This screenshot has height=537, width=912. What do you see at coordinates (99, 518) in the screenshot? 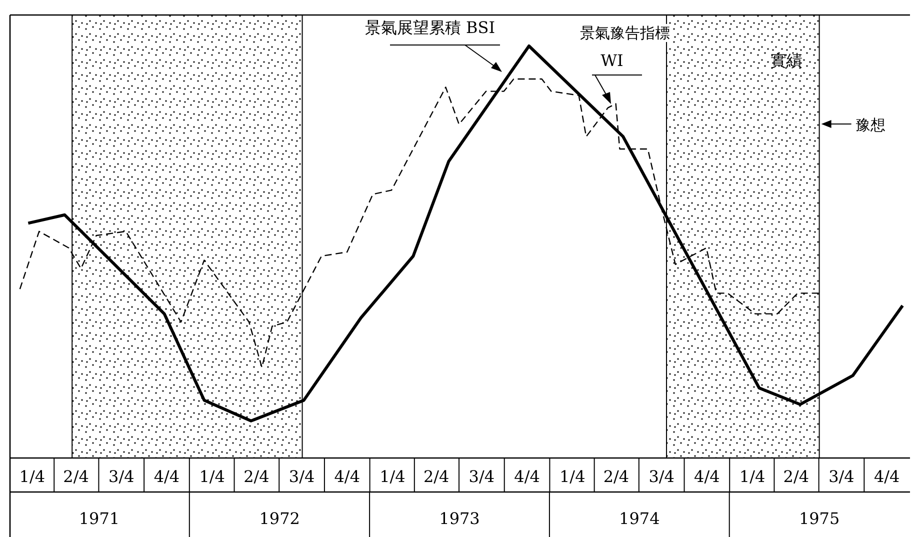
I see `x2-tick-label: 1971` at bounding box center [99, 518].